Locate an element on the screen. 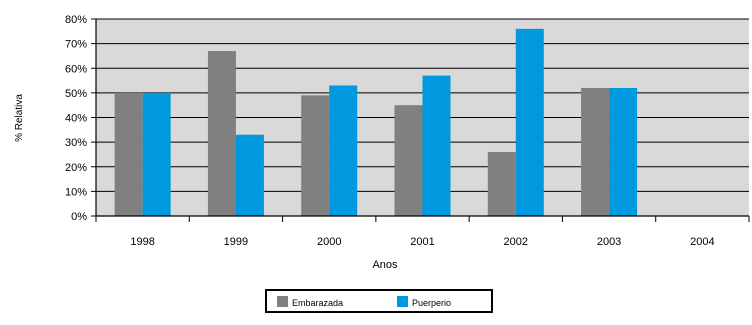  legend-box is located at coordinates (379, 301).